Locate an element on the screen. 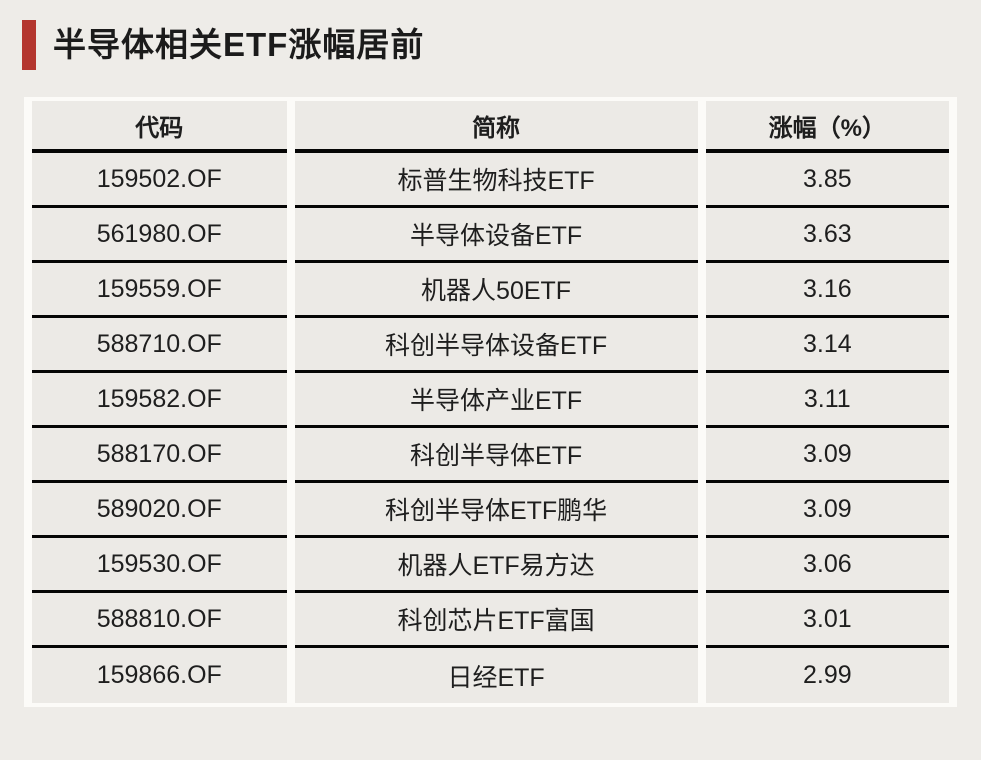  table-row: 588710.OF 科创半导体设备ETF 3.14 is located at coordinates (490, 345).